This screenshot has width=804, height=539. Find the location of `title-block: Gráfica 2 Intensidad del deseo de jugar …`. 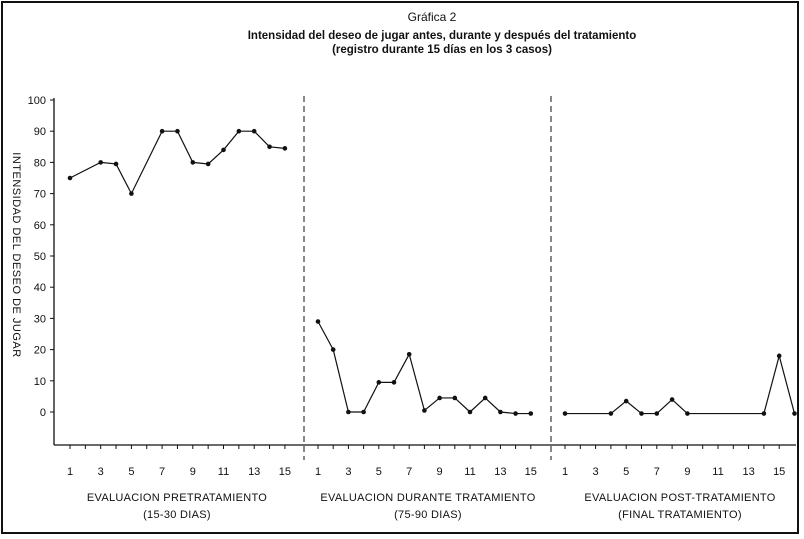

title-block: Gráfica 2 Intensidad del deseo de jugar … is located at coordinates (402, 33).